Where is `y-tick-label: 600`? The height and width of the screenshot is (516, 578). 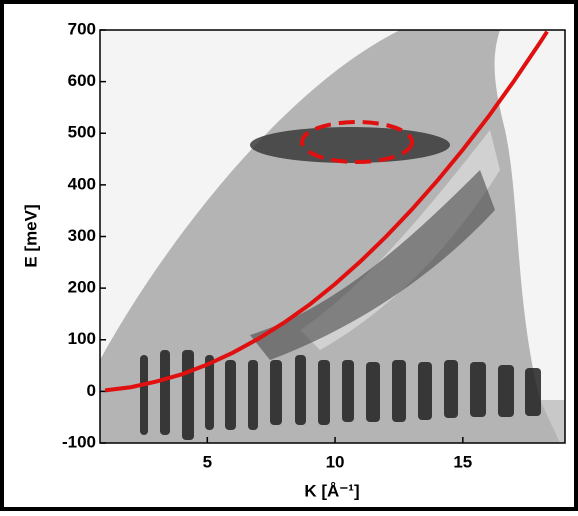
y-tick-label: 600 is located at coordinates (82, 80).